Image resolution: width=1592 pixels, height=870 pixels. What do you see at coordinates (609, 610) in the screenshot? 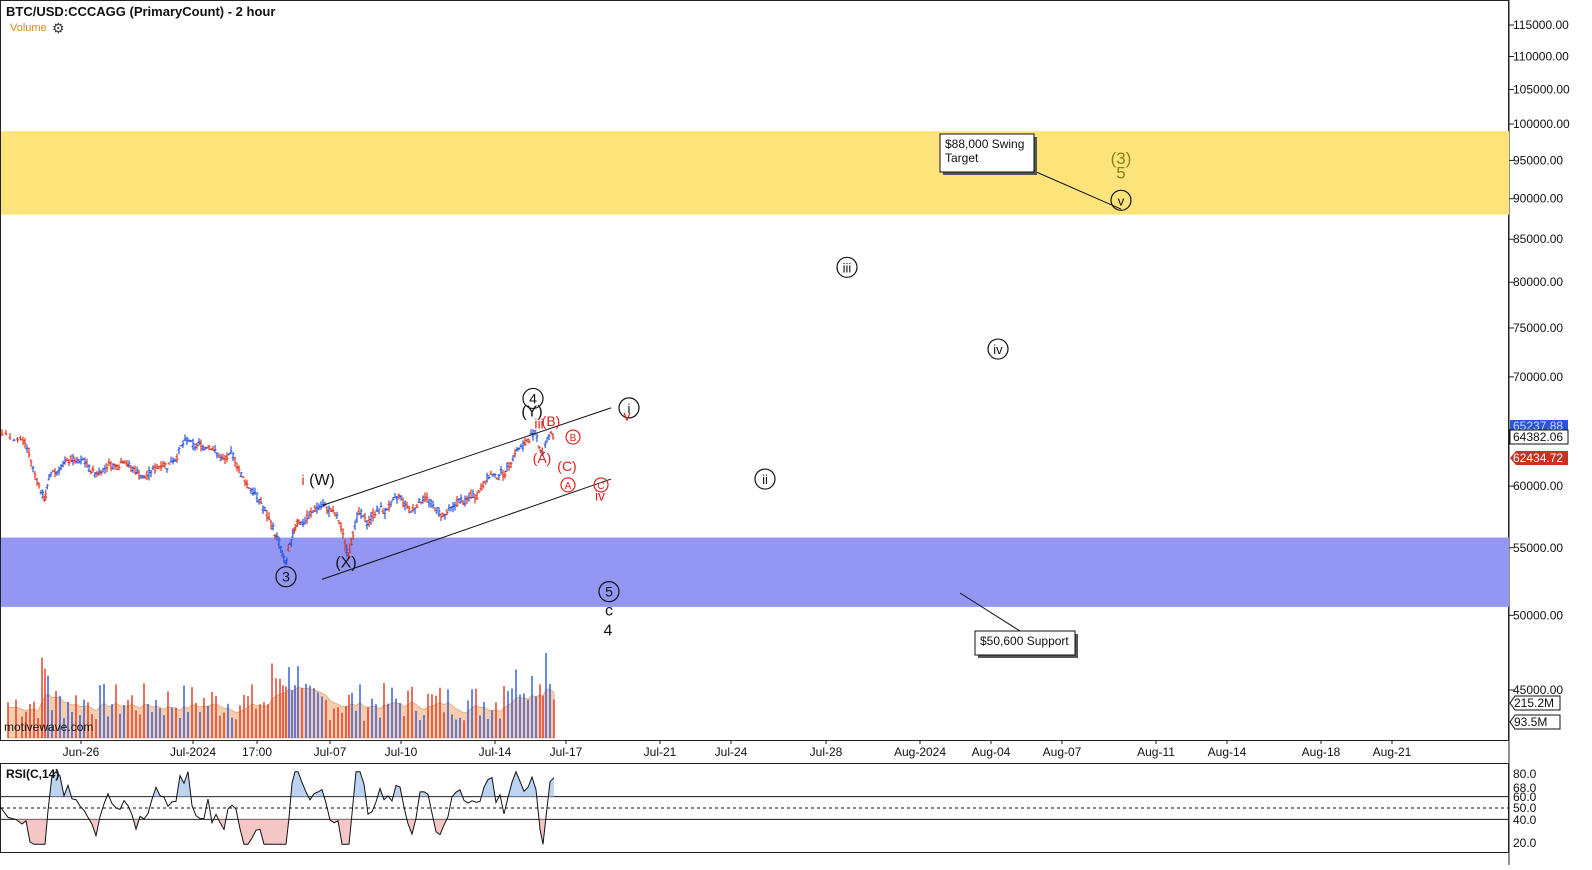
I see `wave-label-text: c` at bounding box center [609, 610].